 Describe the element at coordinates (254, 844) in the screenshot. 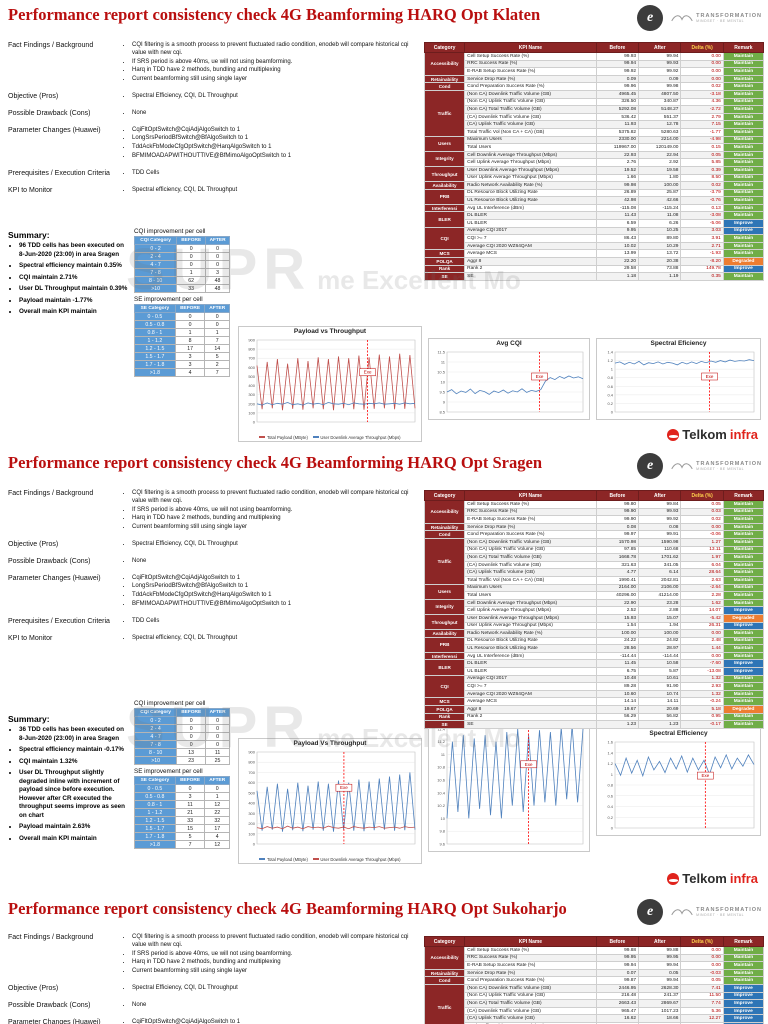

I see `svg-text: 0` at that location.